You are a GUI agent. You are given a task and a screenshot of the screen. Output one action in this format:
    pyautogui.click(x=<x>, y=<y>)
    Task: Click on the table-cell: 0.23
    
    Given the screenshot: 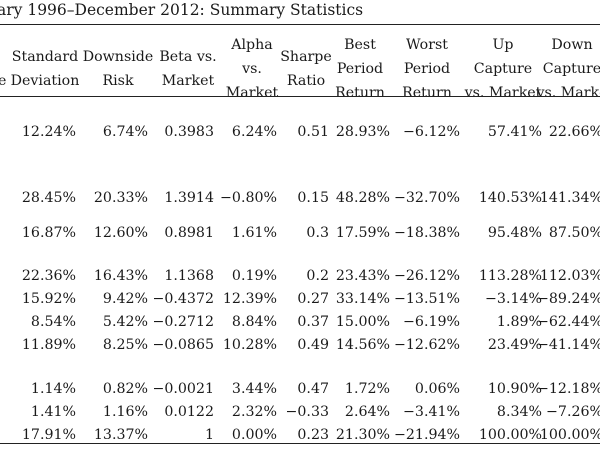 What is the action you would take?
    pyautogui.click(x=313, y=435)
    